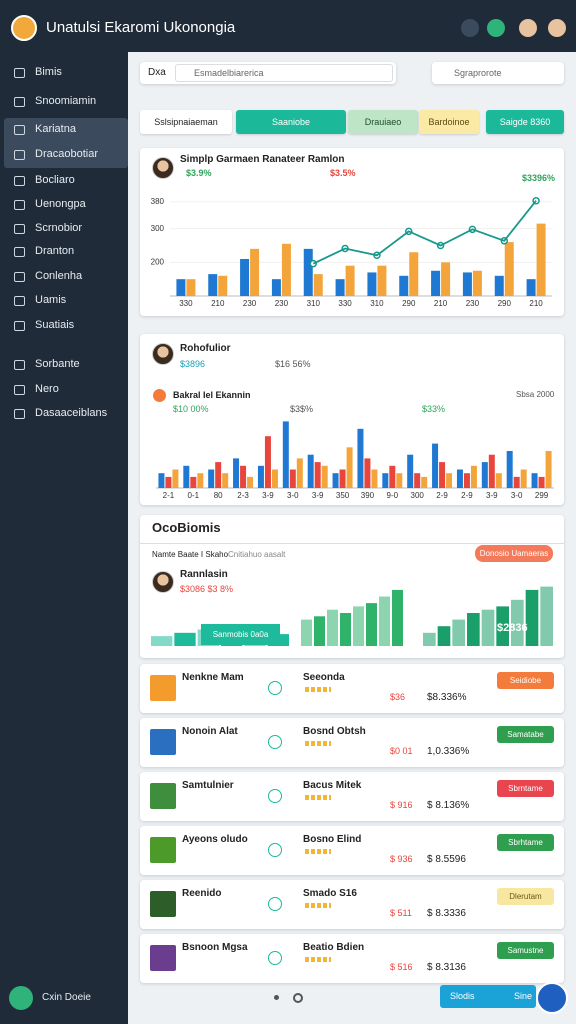 The height and width of the screenshot is (1024, 576). I want to click on filter-button: Drauiaeo, so click(383, 122).